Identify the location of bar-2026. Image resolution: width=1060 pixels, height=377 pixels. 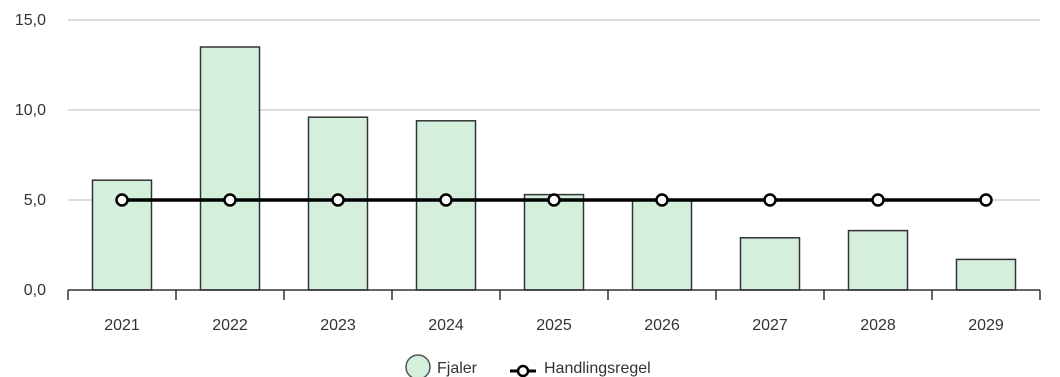
(662, 245).